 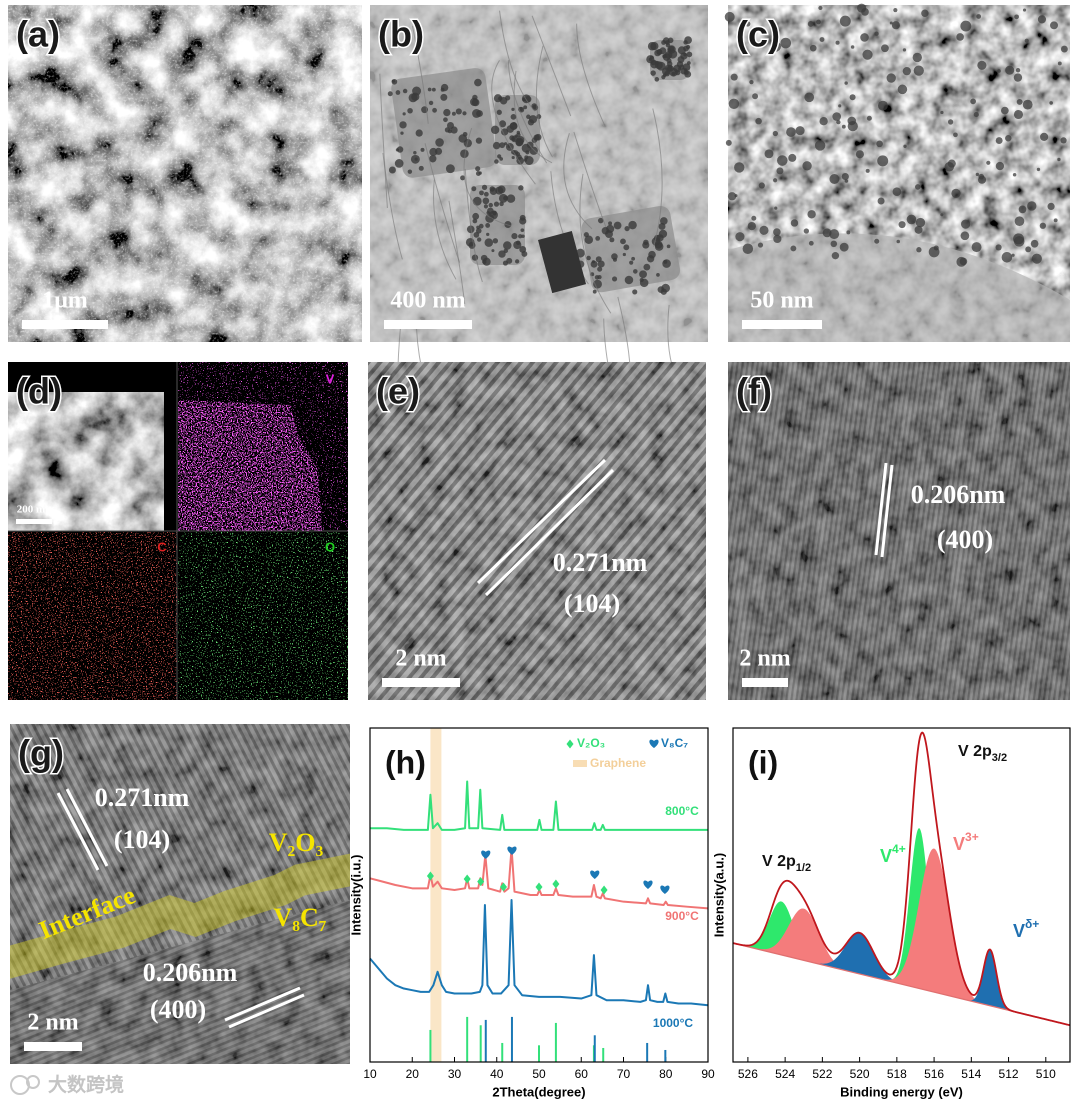 What do you see at coordinates (673, 1023) in the screenshot?
I see `series-label: 1000°C` at bounding box center [673, 1023].